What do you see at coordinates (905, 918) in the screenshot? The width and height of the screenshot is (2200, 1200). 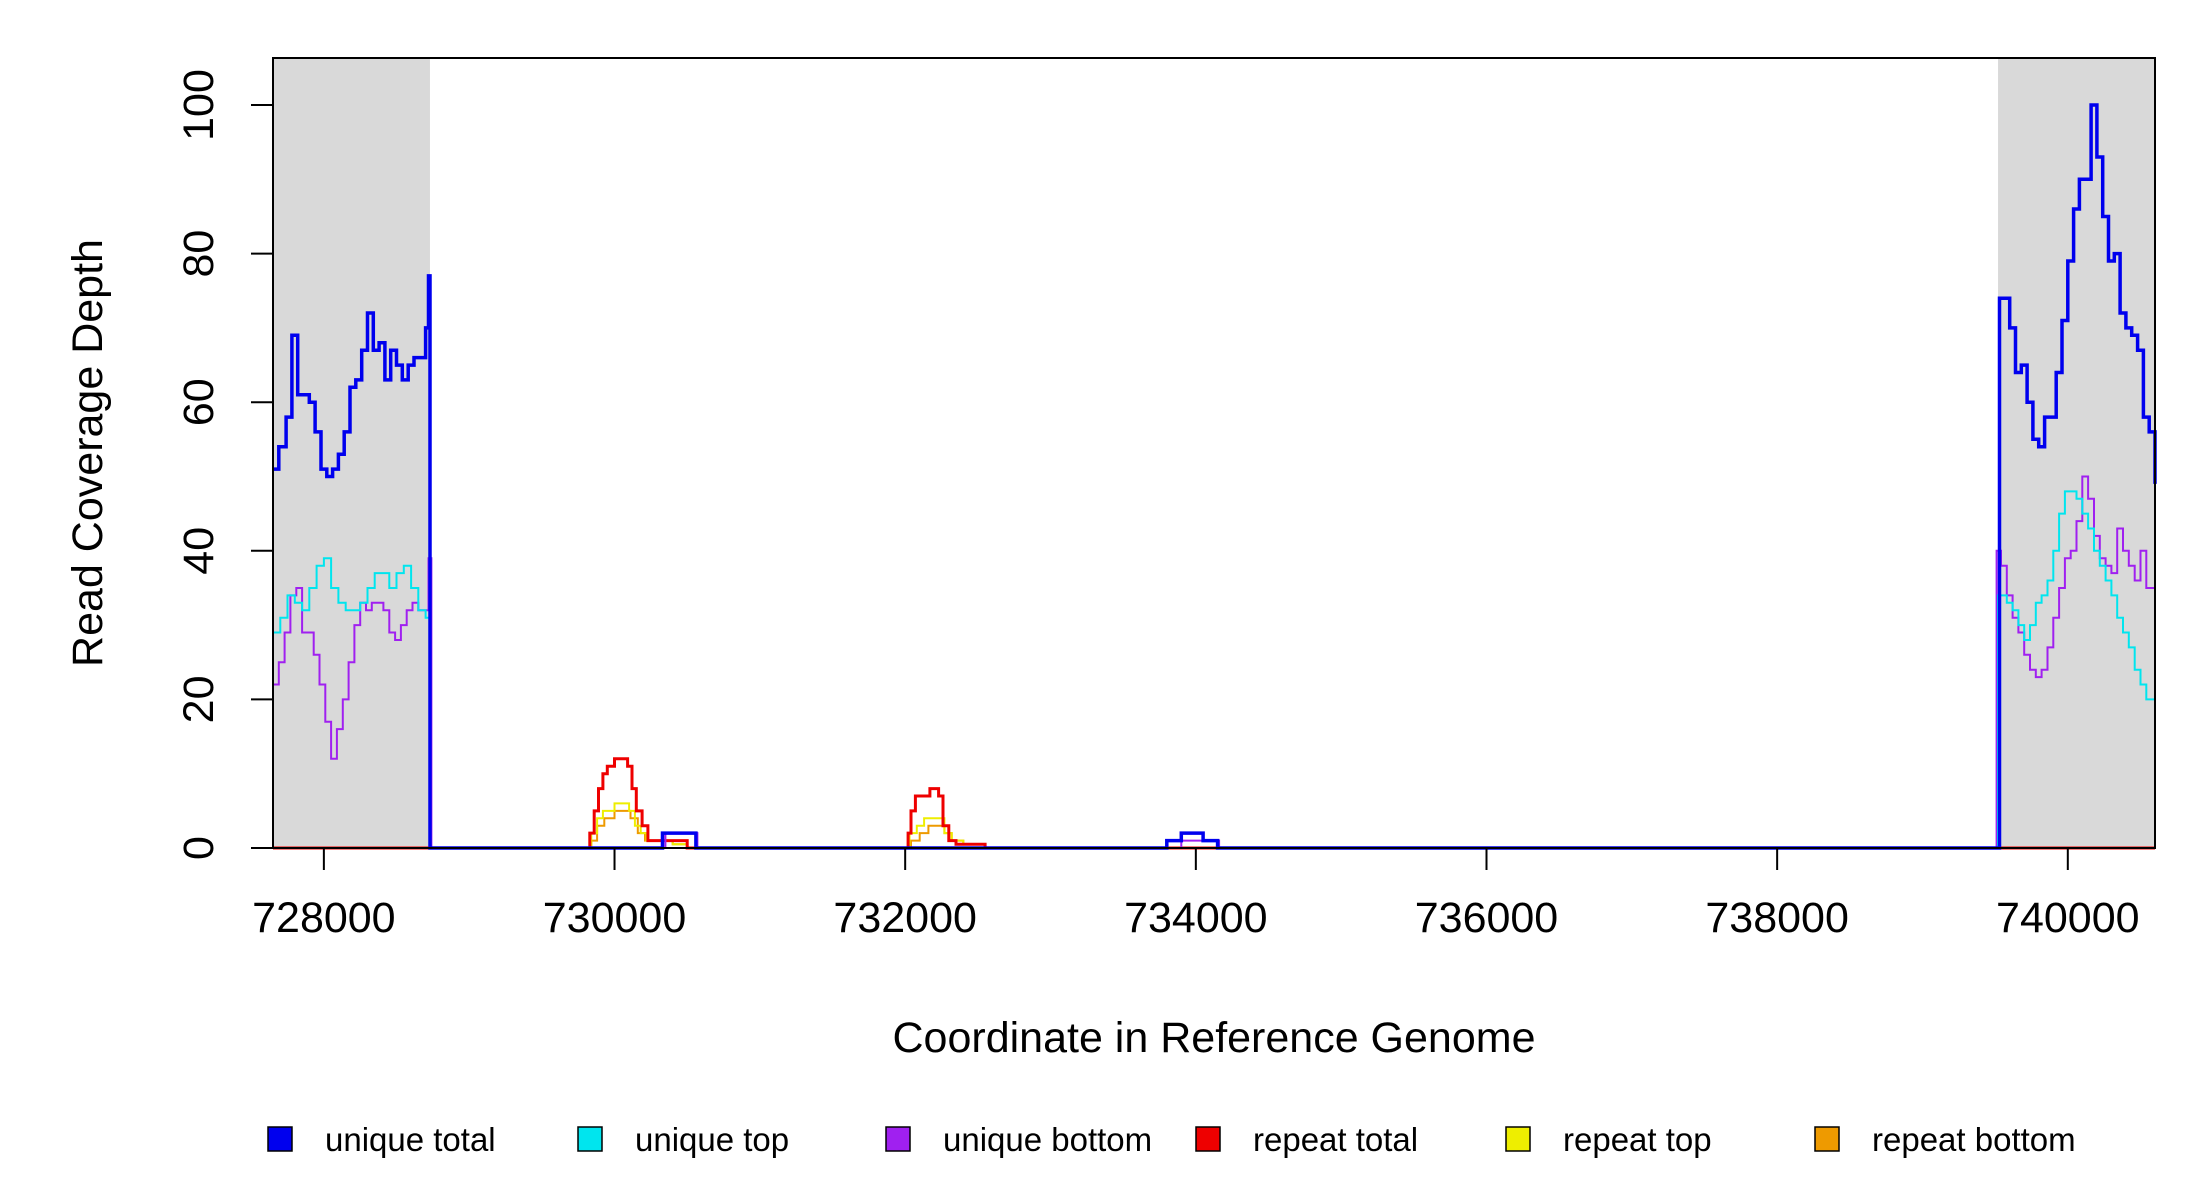 I see `x-tick-label: 732000` at bounding box center [905, 918].